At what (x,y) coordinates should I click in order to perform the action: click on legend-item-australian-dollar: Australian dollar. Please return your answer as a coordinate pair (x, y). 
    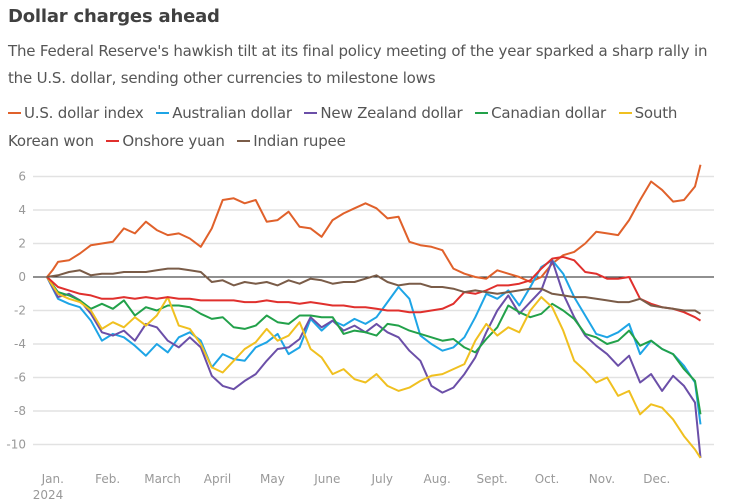
    Looking at the image, I should click on (224, 113).